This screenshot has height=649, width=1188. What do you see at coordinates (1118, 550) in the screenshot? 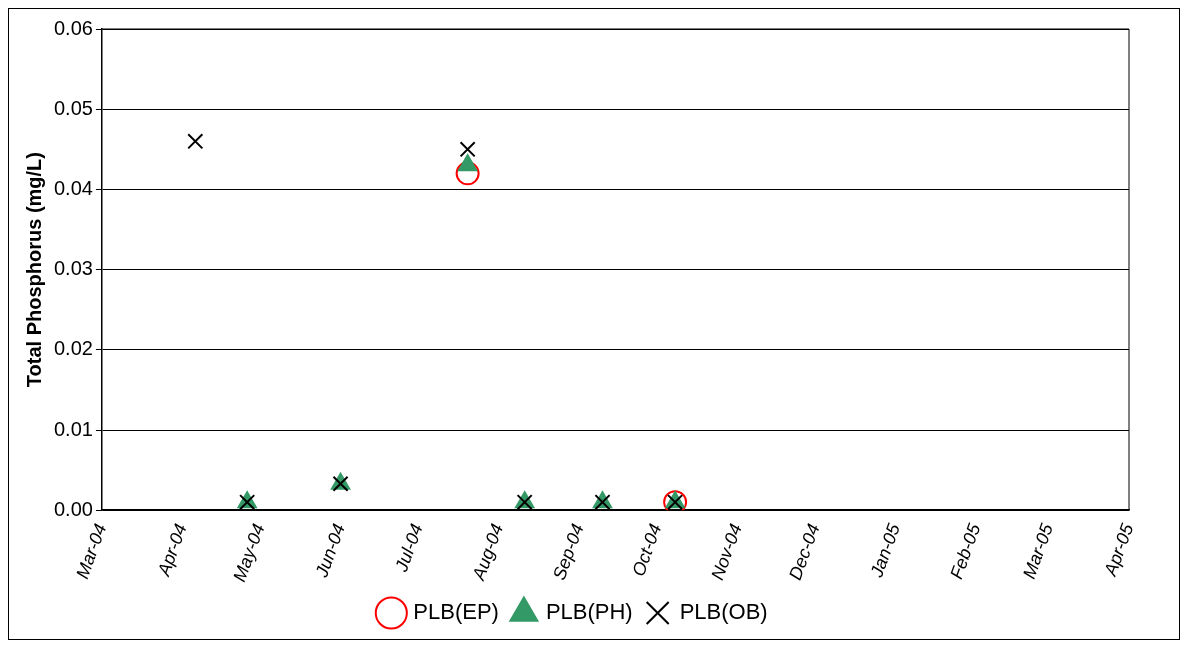
I see `x-tick-label: Apr-05` at bounding box center [1118, 550].